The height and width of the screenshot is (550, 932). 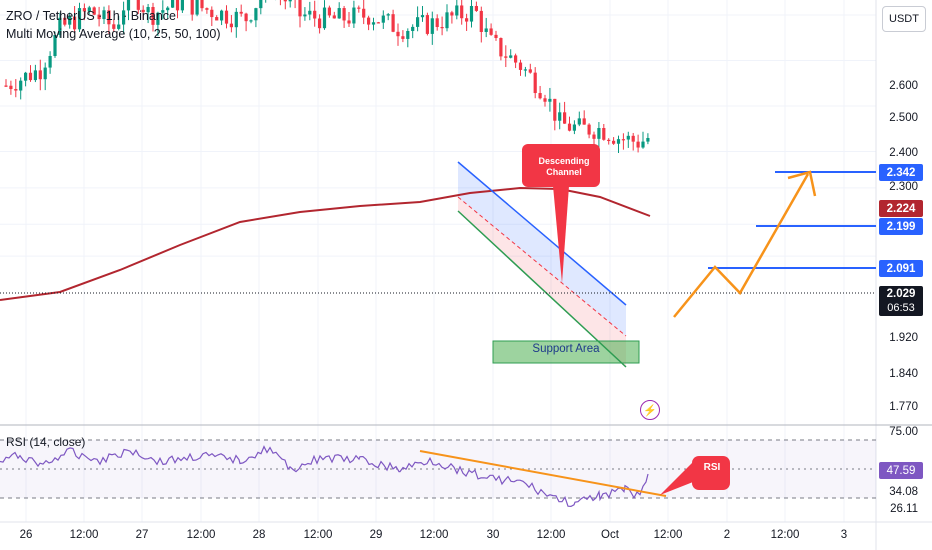 I want to click on indicator-label: Multi Moving Average (10, 25, 50, 100), so click(x=113, y=34).